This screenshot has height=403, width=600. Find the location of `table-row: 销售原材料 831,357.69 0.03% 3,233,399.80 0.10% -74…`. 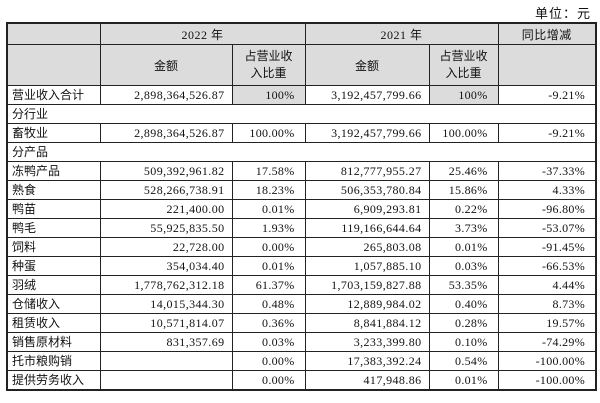

table-row: 销售原材料 831,357.69 0.03% 3,233,399.80 0.10% -74… is located at coordinates (301, 342).